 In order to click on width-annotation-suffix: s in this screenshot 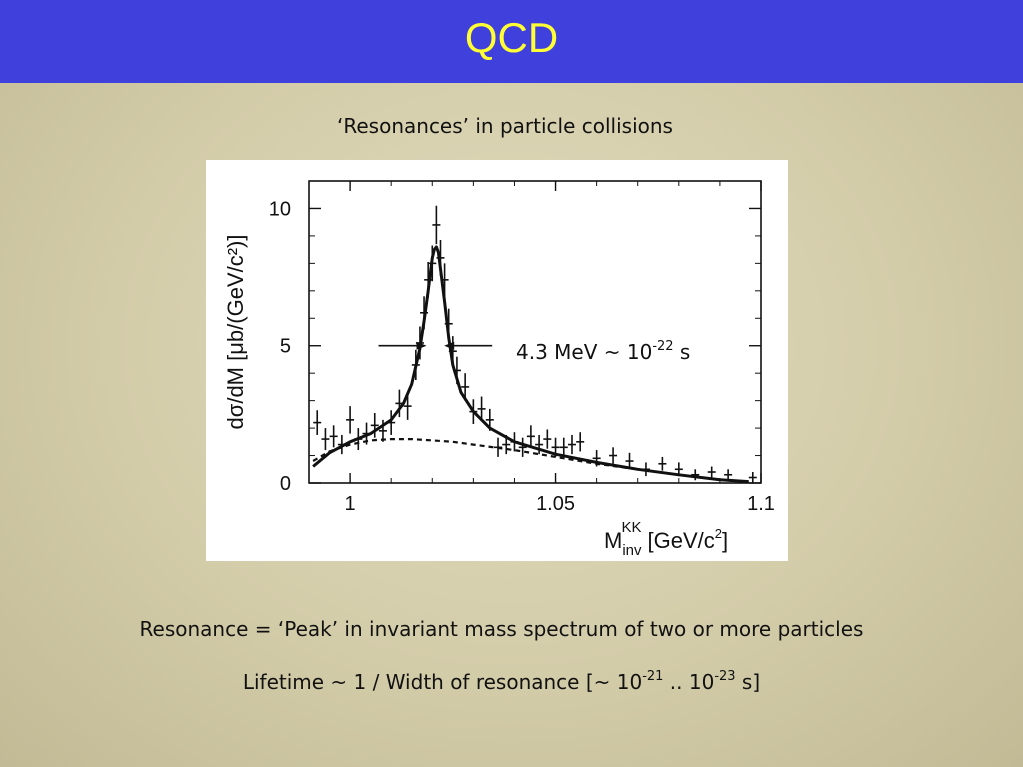, I will do `click(682, 352)`.